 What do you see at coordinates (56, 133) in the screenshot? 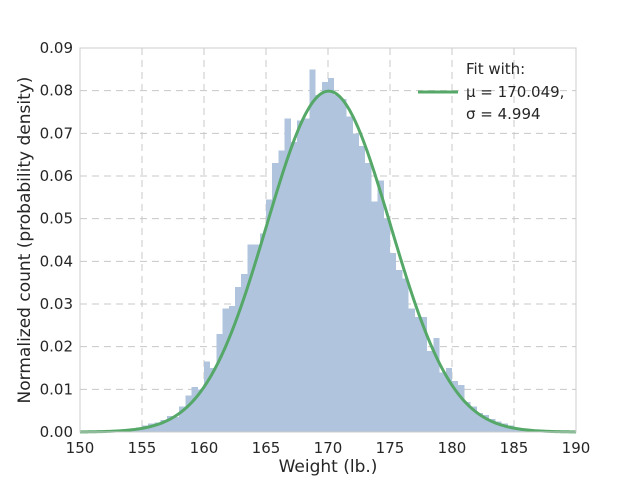
I see `y-tick-label: 0.07` at bounding box center [56, 133].